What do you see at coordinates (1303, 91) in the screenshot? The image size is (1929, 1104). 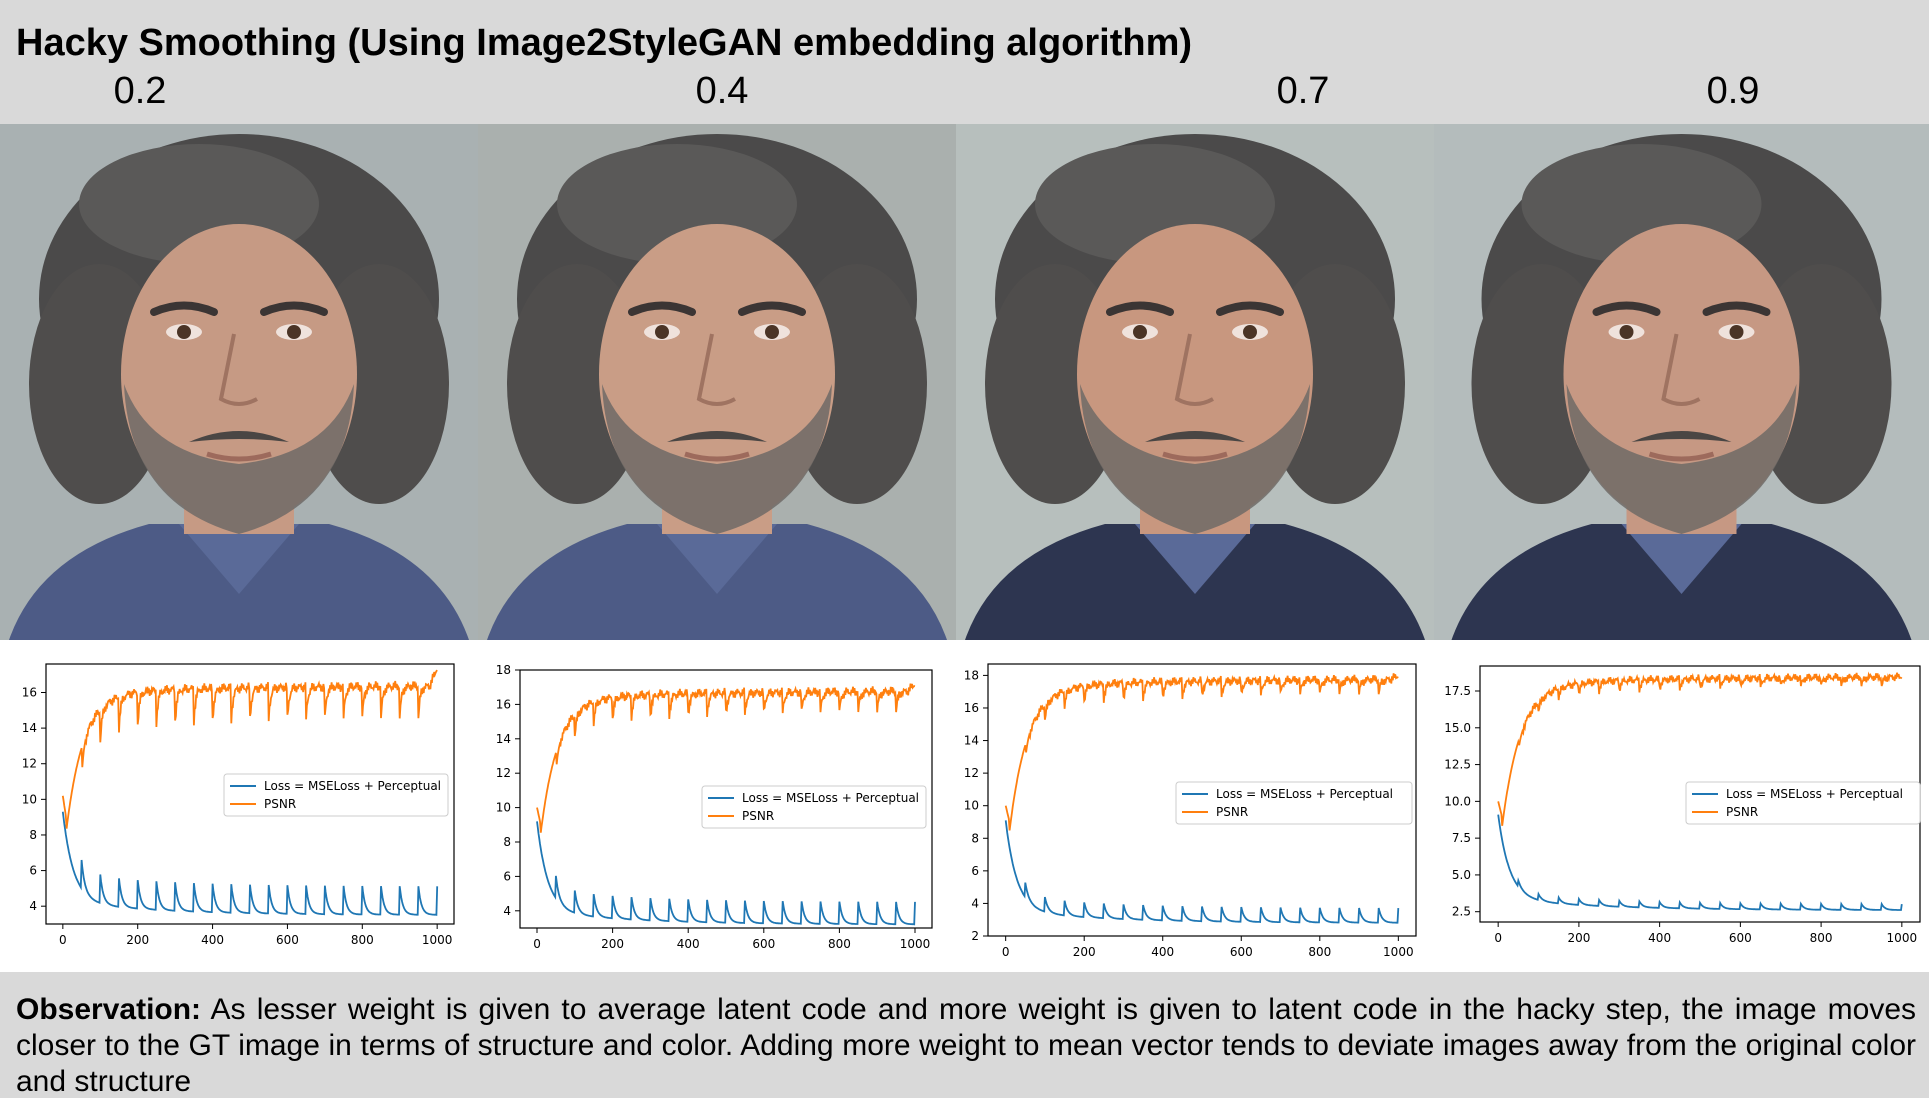 I see `weight-label-2: 0.7` at bounding box center [1303, 91].